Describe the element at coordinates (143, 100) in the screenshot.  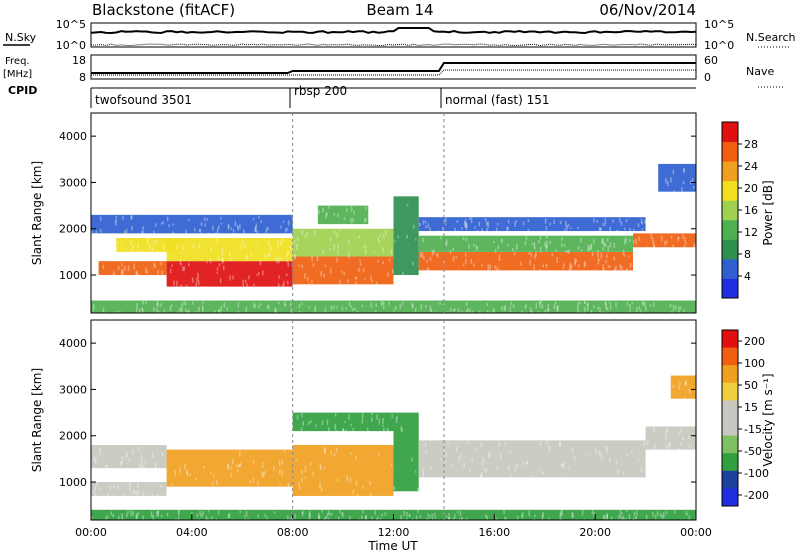
I see `cpid-segment-label: twofsound 3501` at that location.